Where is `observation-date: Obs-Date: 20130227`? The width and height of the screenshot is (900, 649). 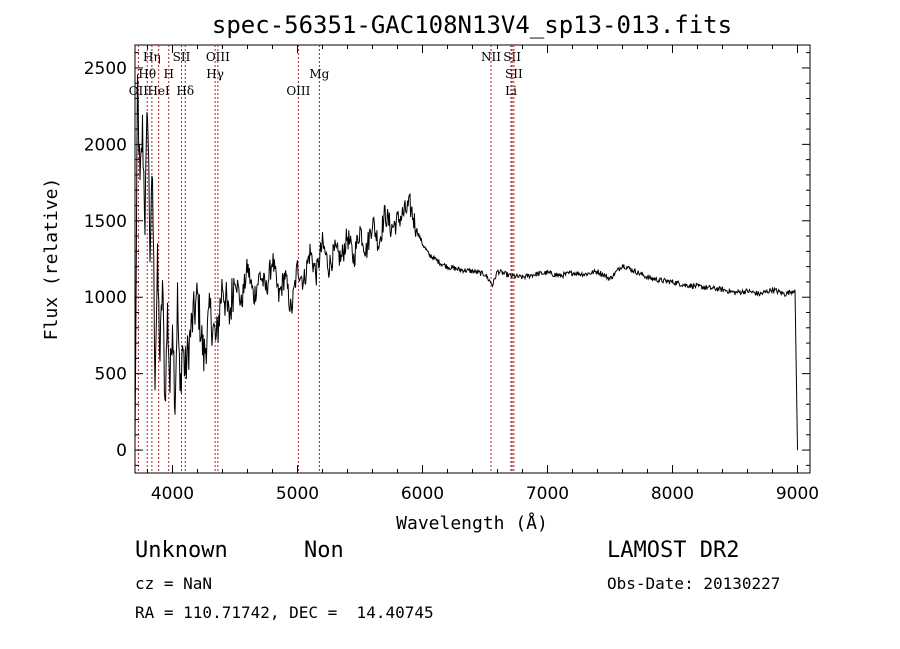
observation-date: Obs-Date: 20130227 is located at coordinates (694, 583).